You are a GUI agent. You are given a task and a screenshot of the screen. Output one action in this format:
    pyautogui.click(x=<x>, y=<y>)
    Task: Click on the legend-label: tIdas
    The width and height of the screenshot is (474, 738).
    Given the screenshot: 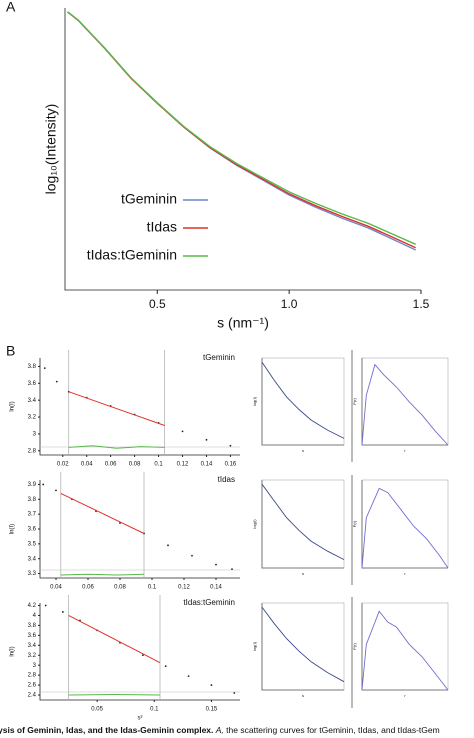 What is the action you would take?
    pyautogui.click(x=162, y=227)
    